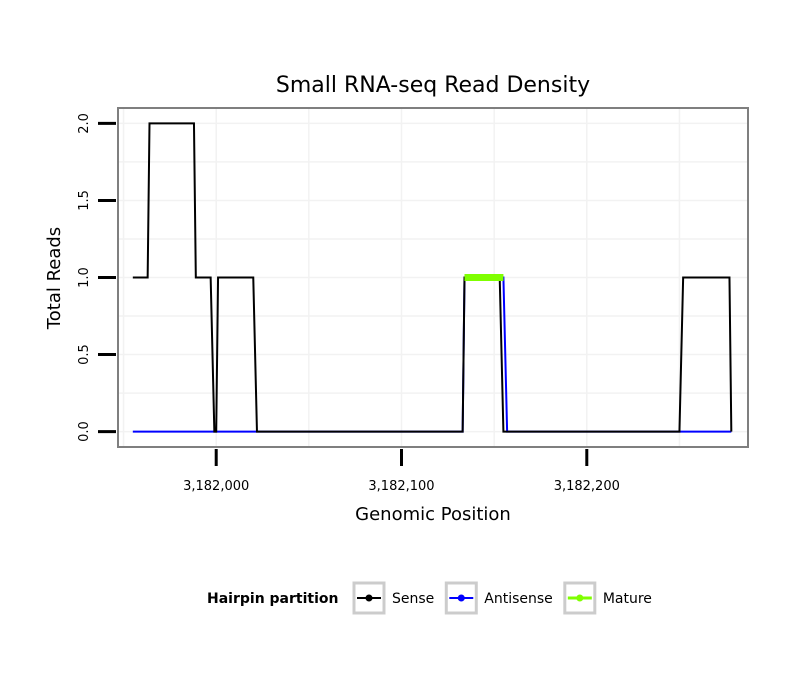  Describe the element at coordinates (84, 277) in the screenshot. I see `y-tick-label: 1.0` at that location.